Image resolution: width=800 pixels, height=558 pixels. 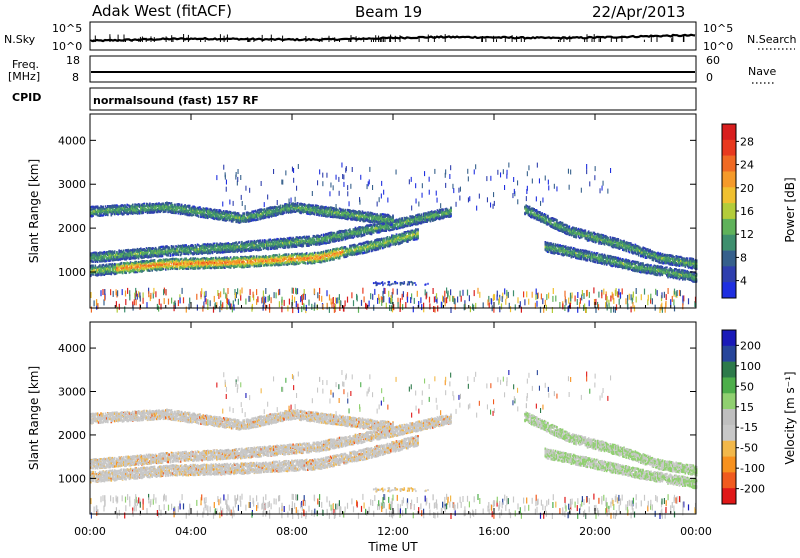 I want to click on nsky-label: N.Sky, so click(x=20, y=39).